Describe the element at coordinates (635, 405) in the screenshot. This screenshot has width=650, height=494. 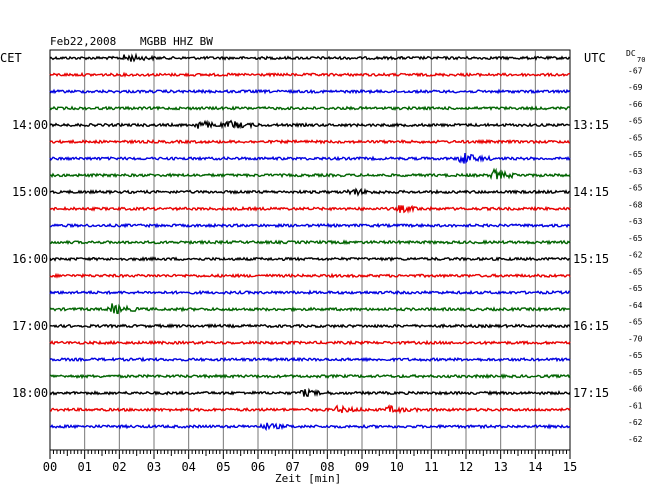
I see `dc-value-label: -61` at that location.